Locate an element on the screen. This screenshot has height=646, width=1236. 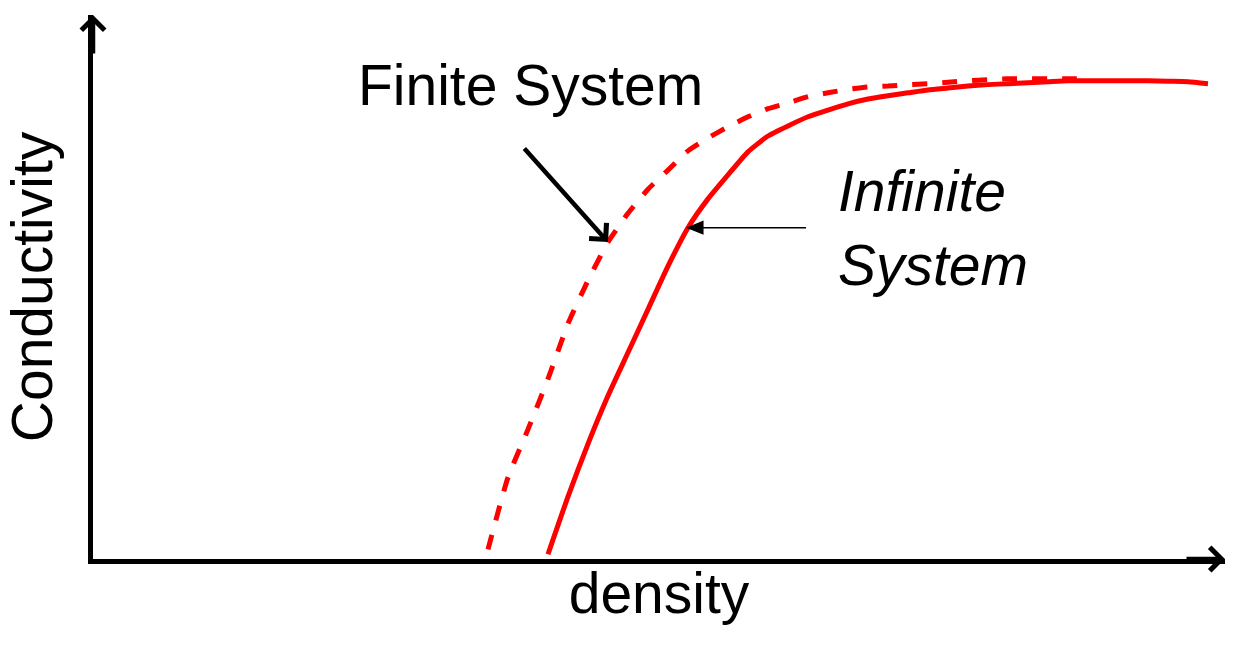
series-label: Finite System is located at coordinates (531, 85).